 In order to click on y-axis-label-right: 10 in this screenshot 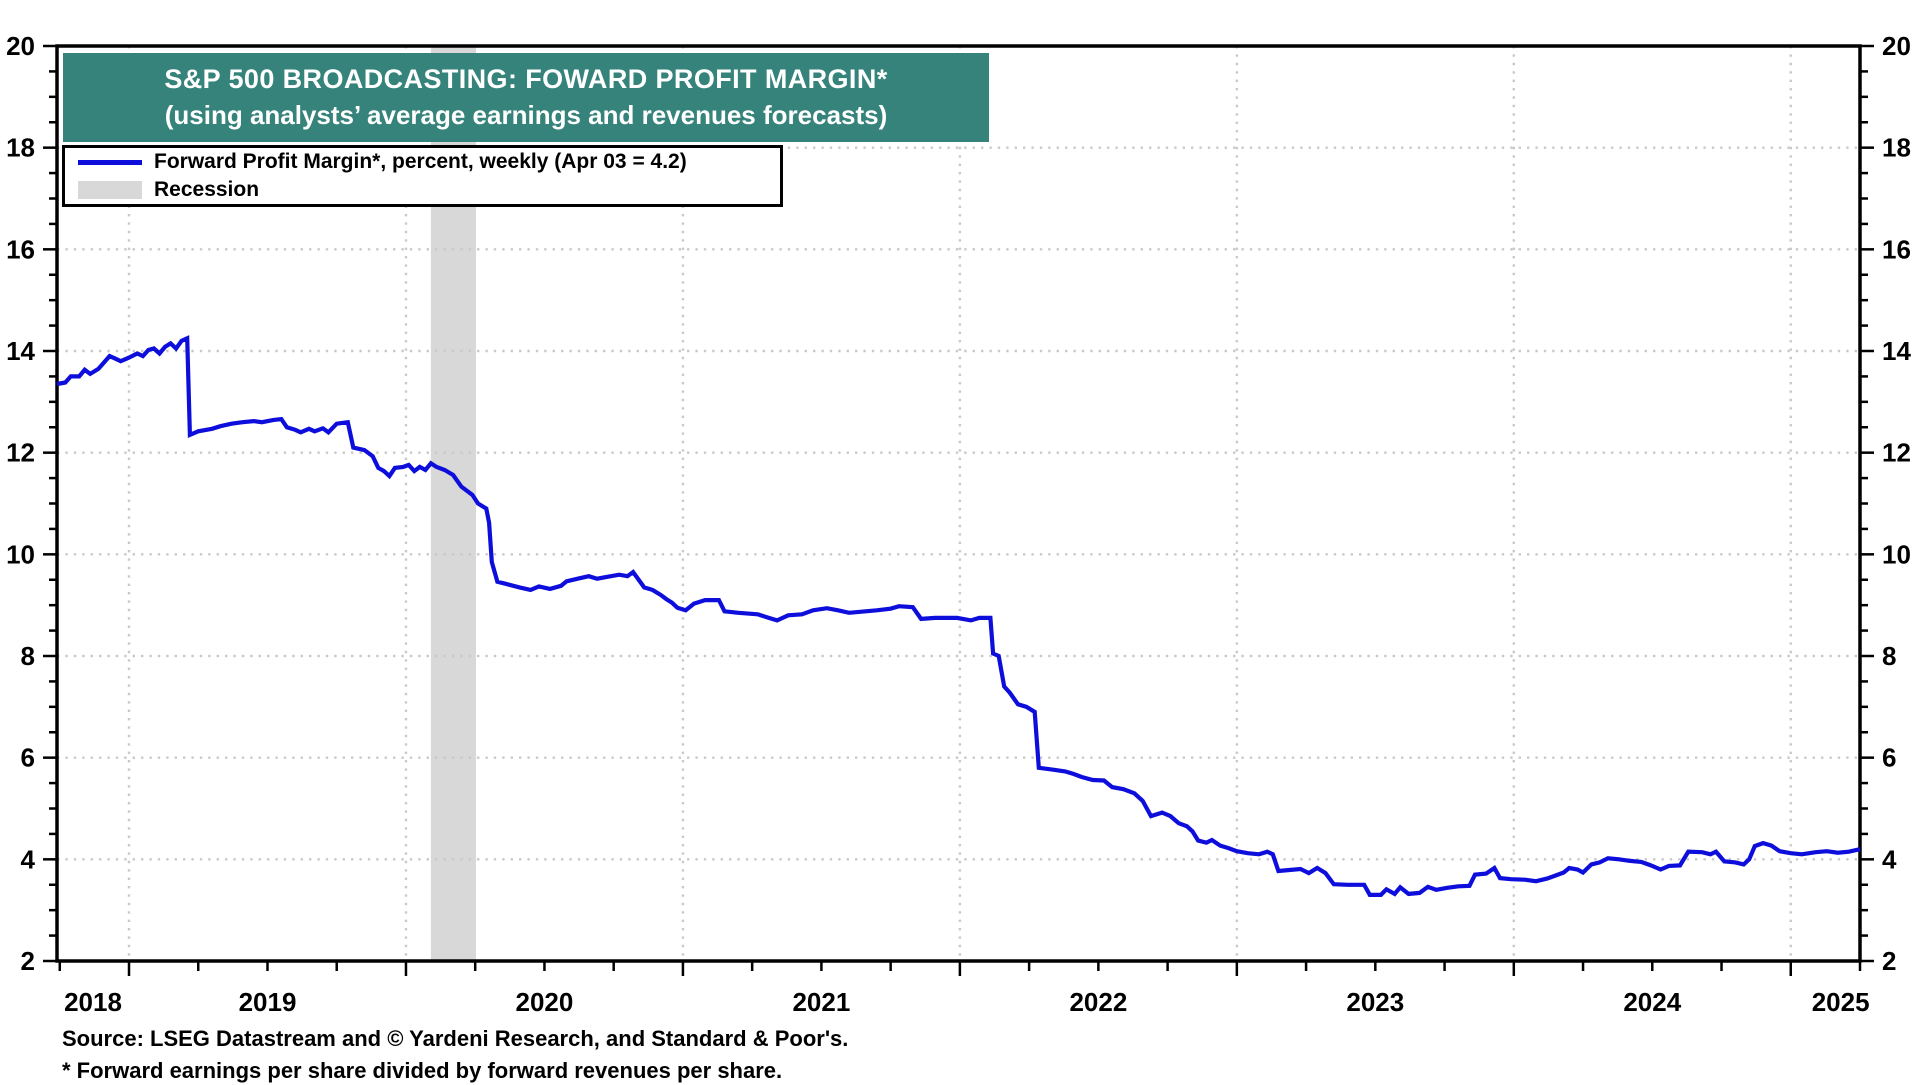, I will do `click(1896, 554)`.